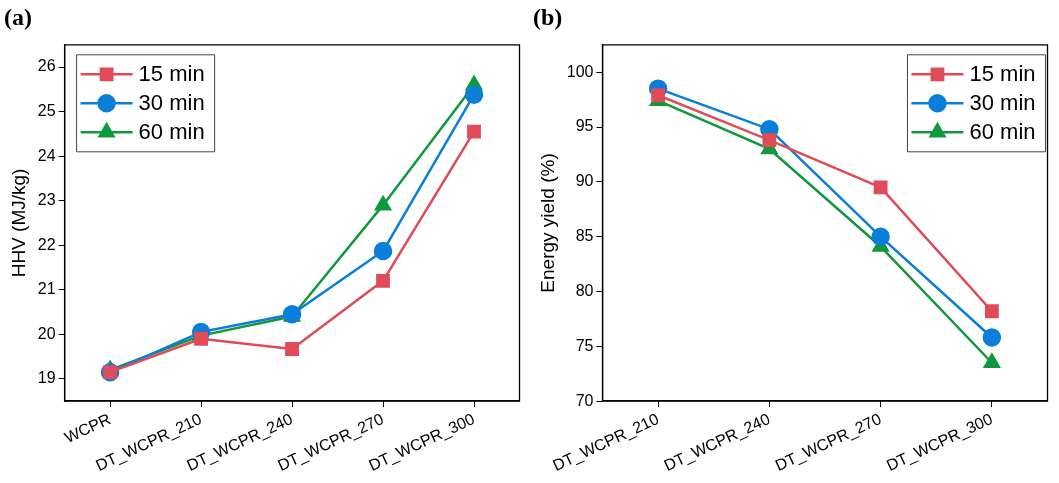  What do you see at coordinates (547, 223) in the screenshot?
I see `y-axis-title: Energy yield (%)` at bounding box center [547, 223].